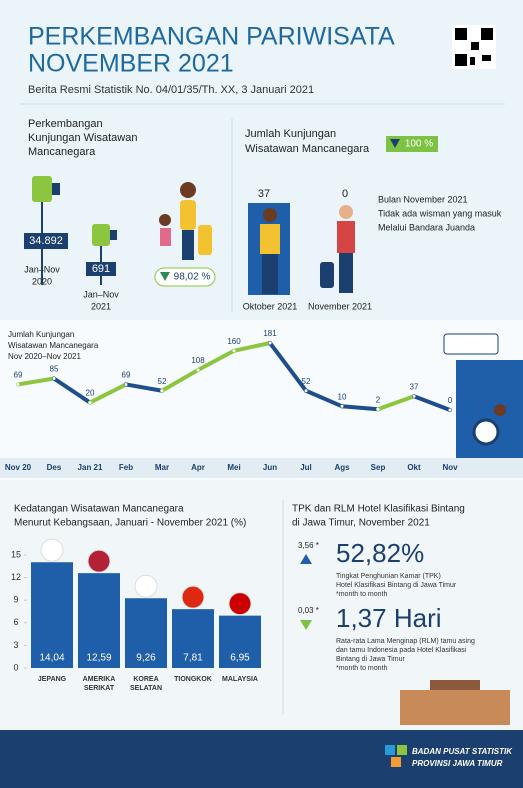 This screenshot has height=788, width=523. What do you see at coordinates (240, 679) in the screenshot?
I see `x-tick-label: MALAYSIA` at bounding box center [240, 679].